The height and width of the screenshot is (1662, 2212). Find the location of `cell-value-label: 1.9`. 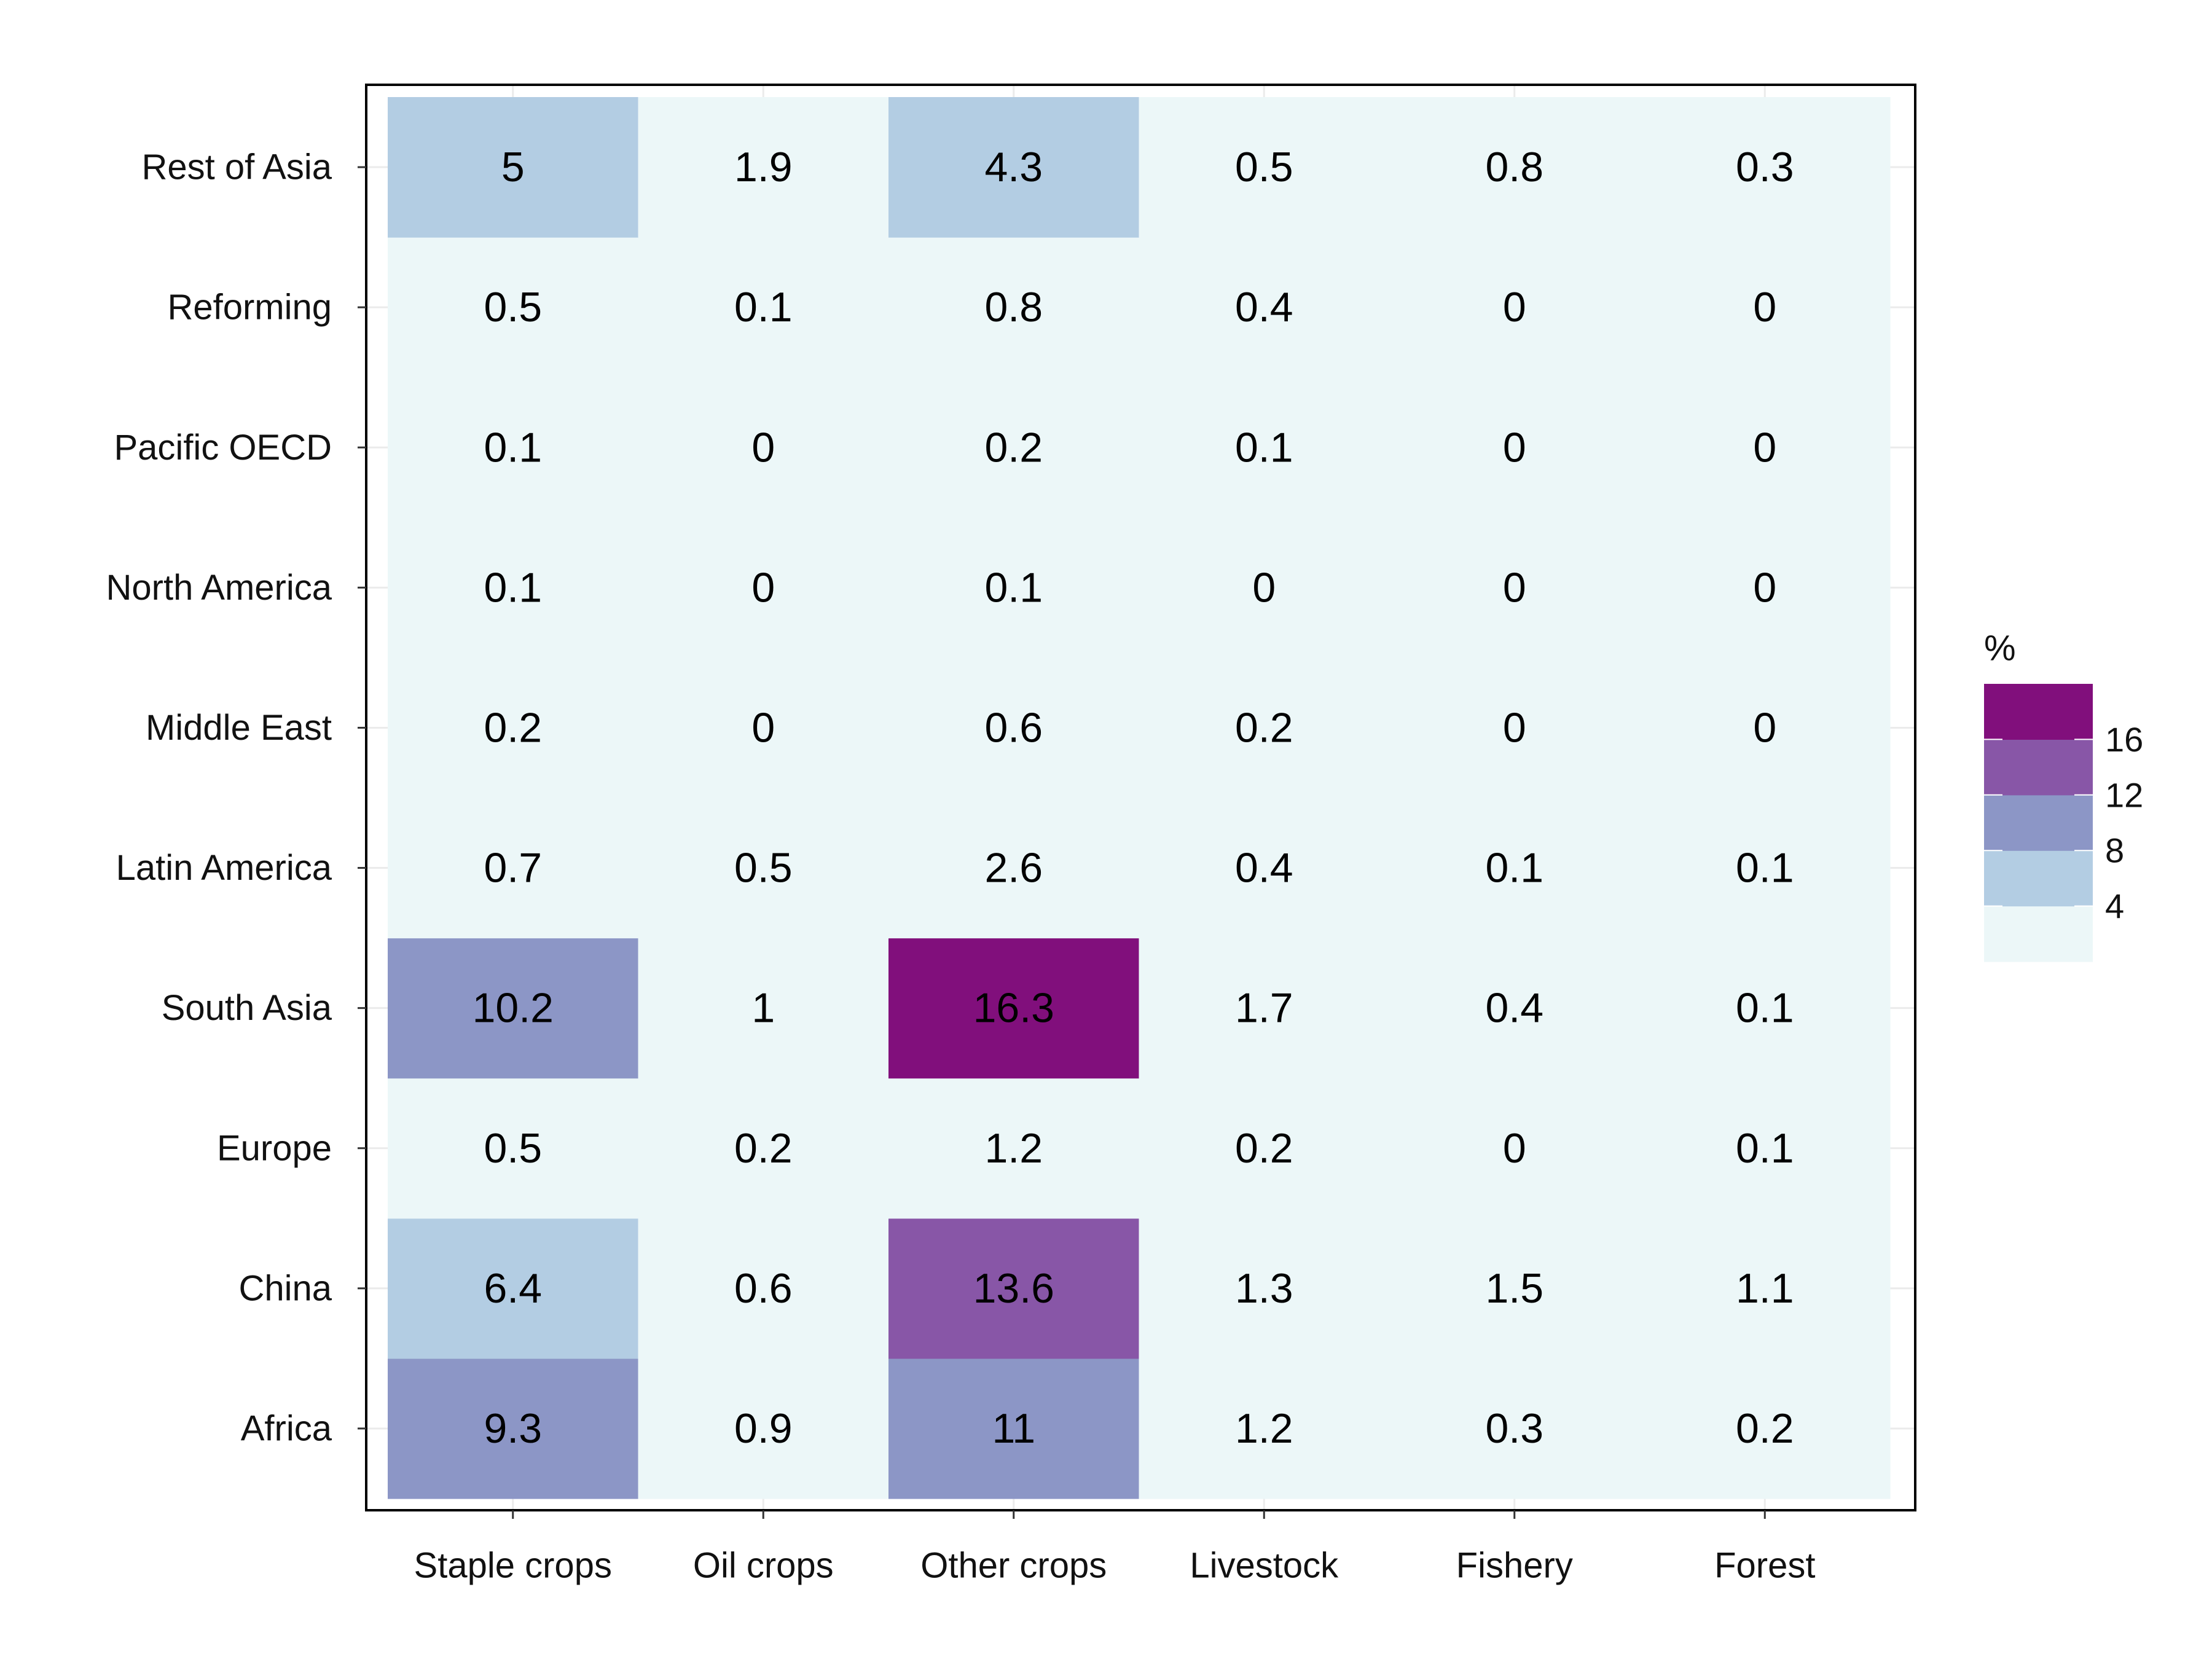

cell-value-label: 1.9 is located at coordinates (763, 167).